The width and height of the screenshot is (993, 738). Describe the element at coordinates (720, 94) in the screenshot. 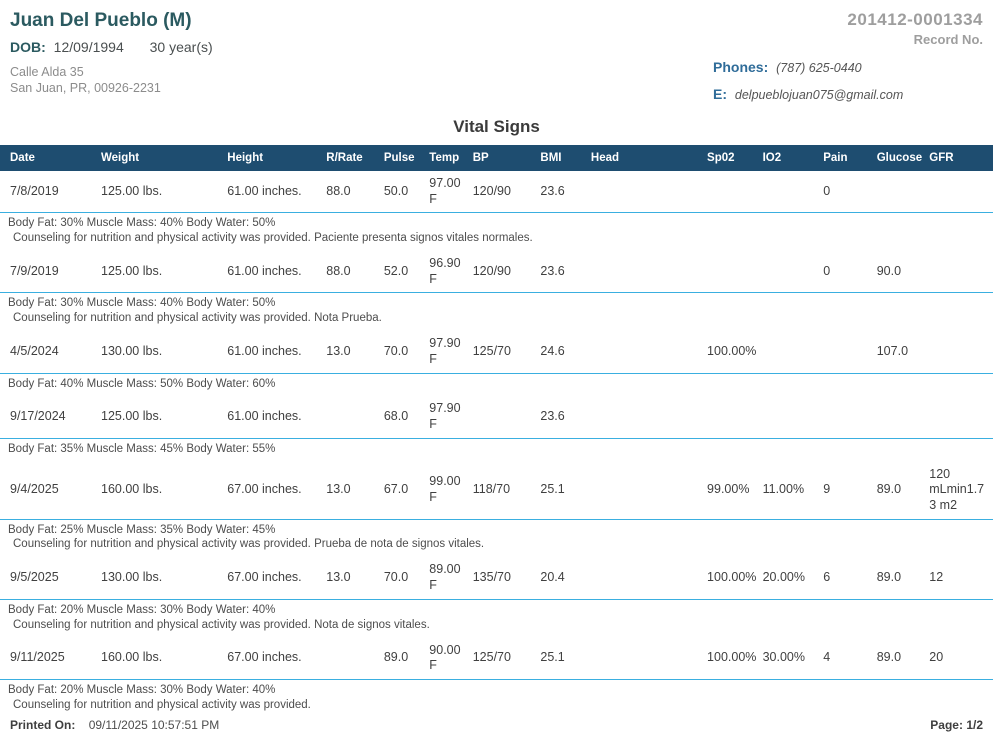

I see `email-label: E:` at that location.